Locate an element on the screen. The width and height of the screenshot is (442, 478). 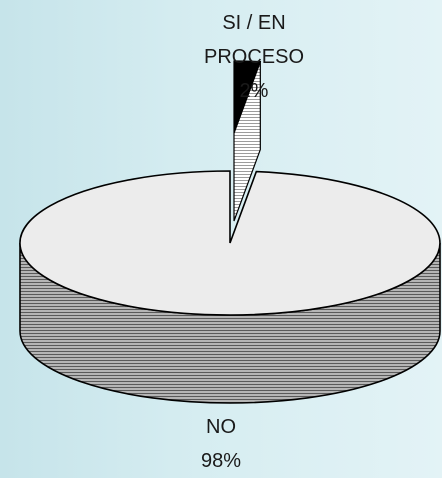
slice-label-si-line-2: PROCESO is located at coordinates (254, 57).